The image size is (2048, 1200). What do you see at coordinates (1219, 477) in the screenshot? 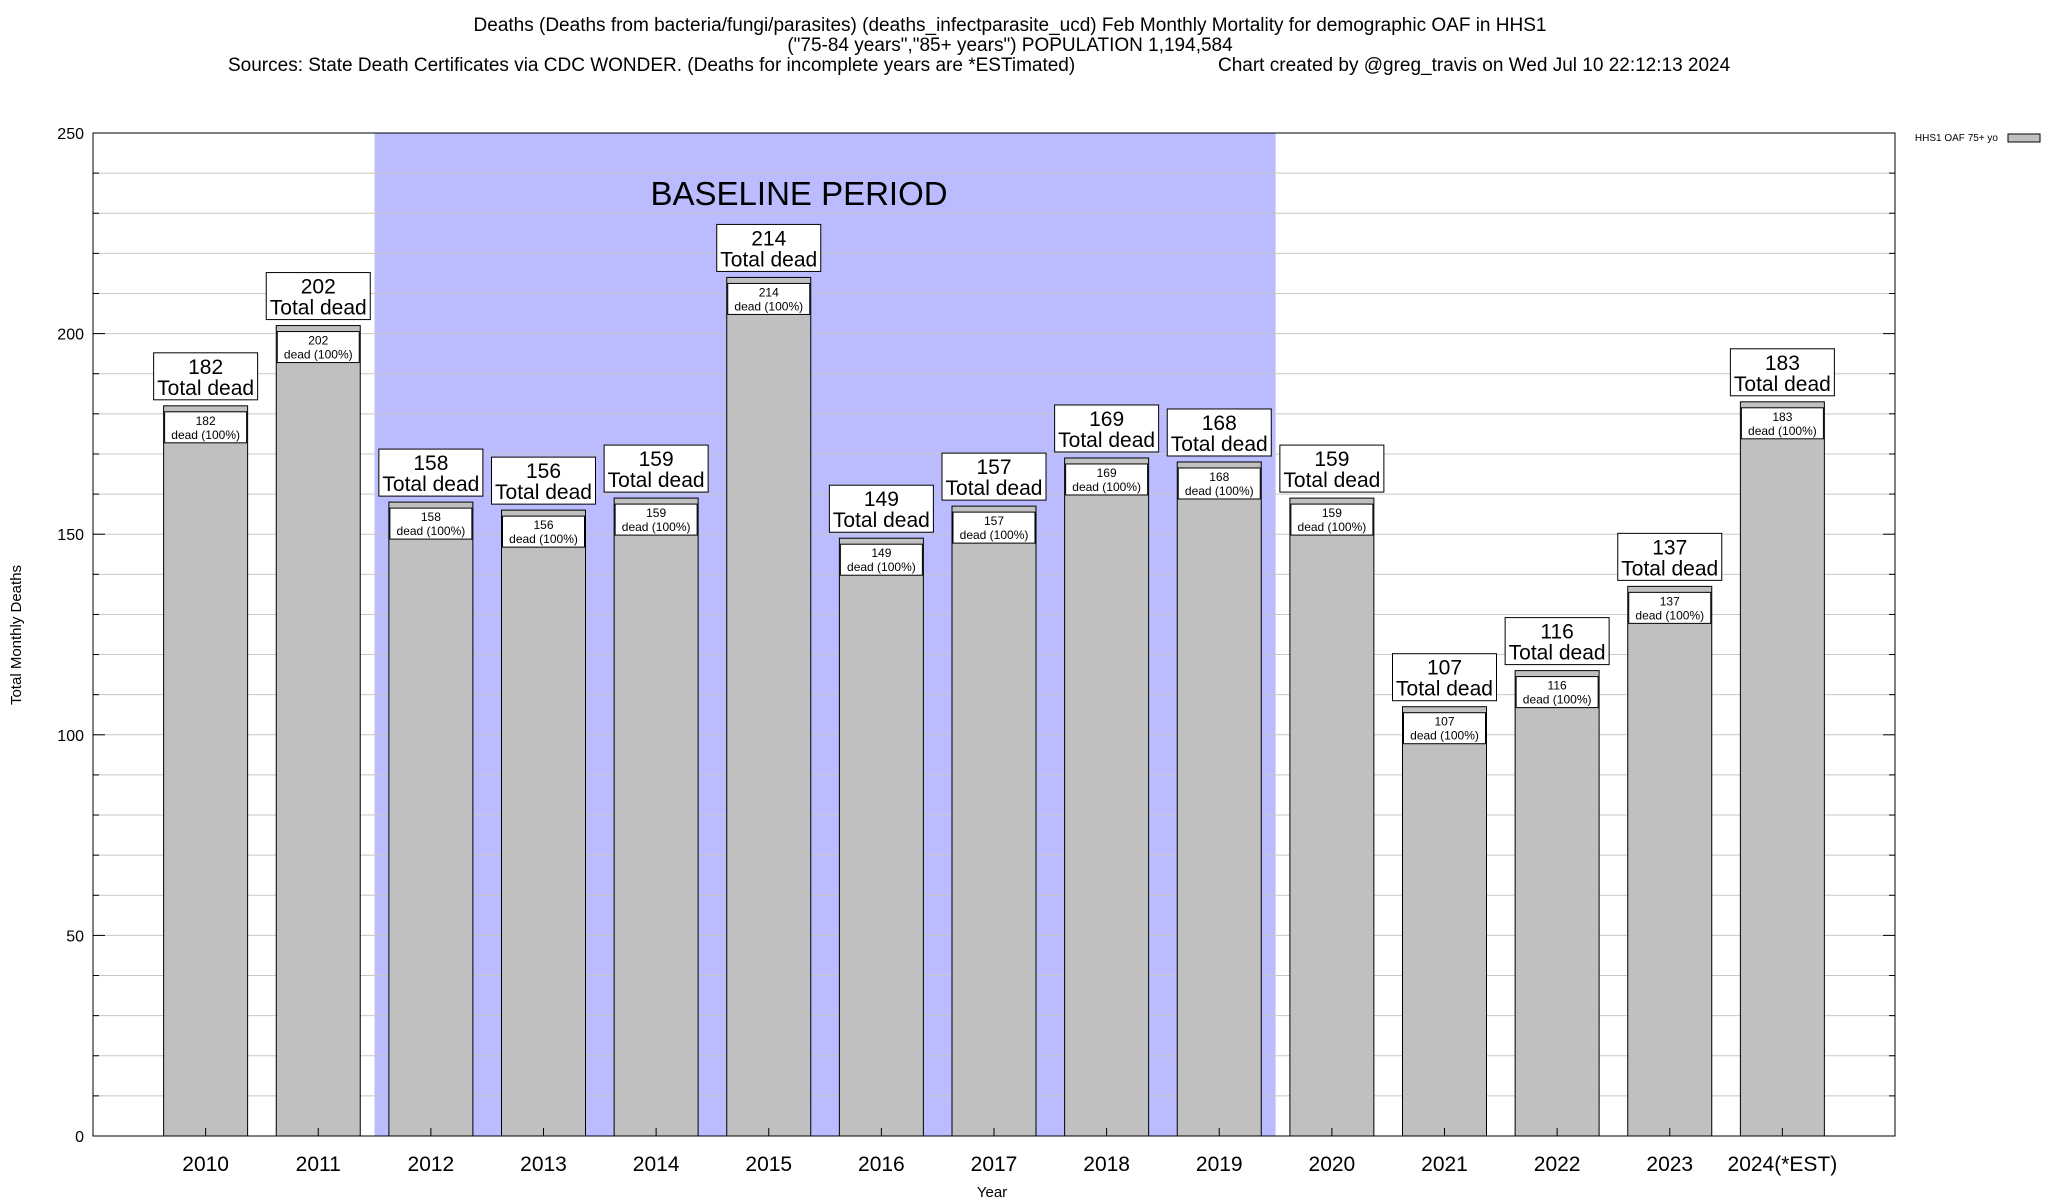
I see `bar-inner-value: 168` at bounding box center [1219, 477].